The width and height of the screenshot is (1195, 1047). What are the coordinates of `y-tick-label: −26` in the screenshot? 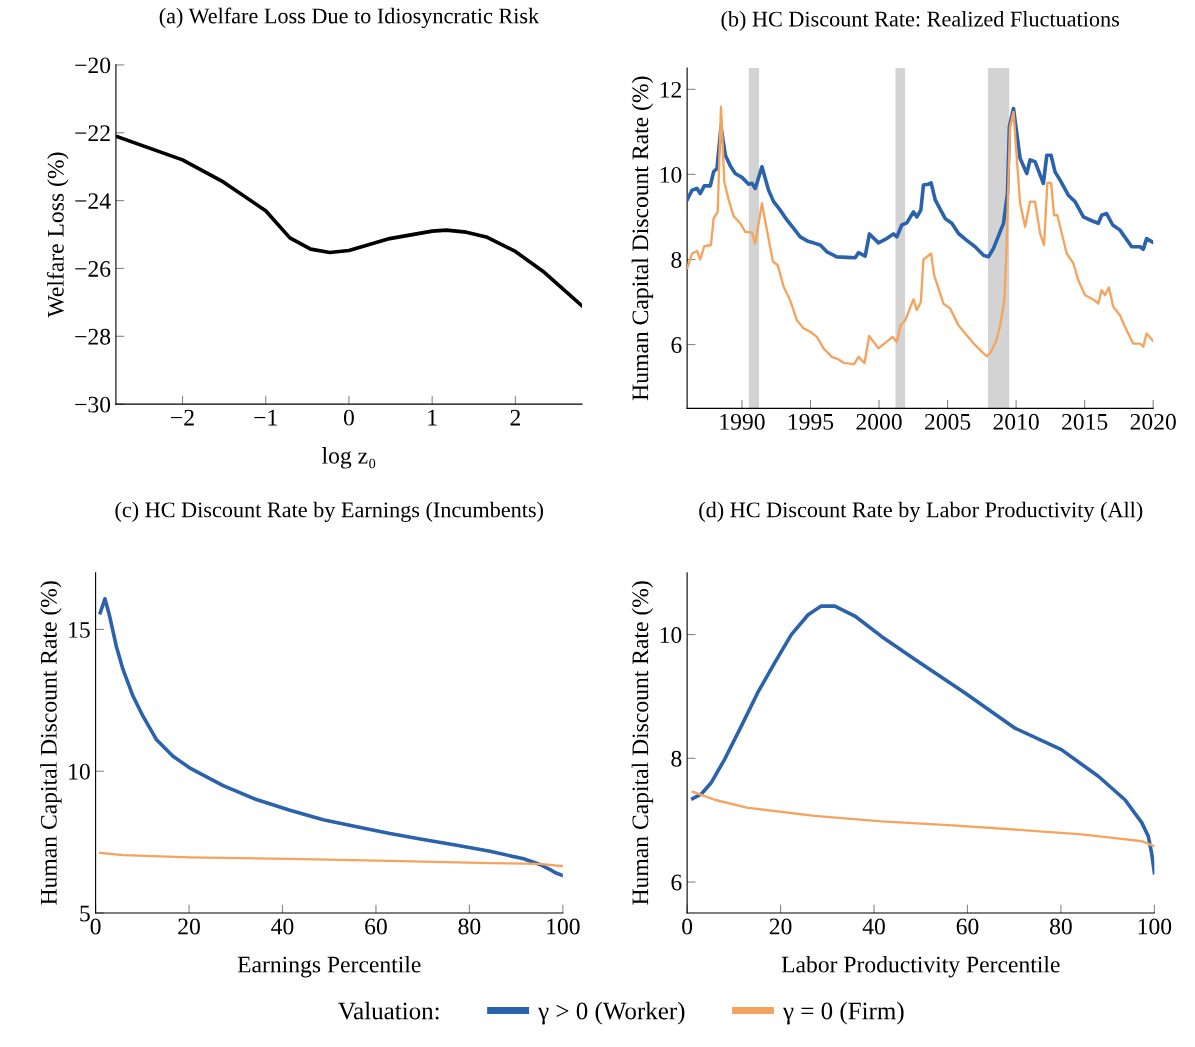 It's located at (93, 269).